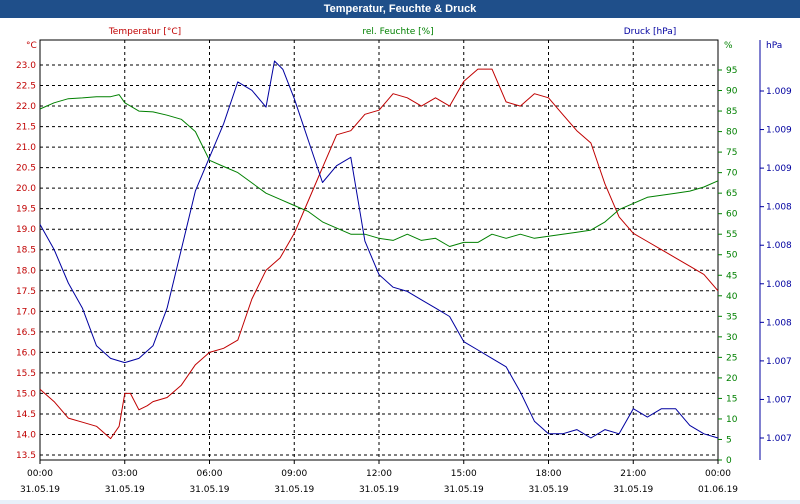 The image size is (800, 504). Describe the element at coordinates (26, 107) in the screenshot. I see `y-tick-temperature: 22.0` at that location.